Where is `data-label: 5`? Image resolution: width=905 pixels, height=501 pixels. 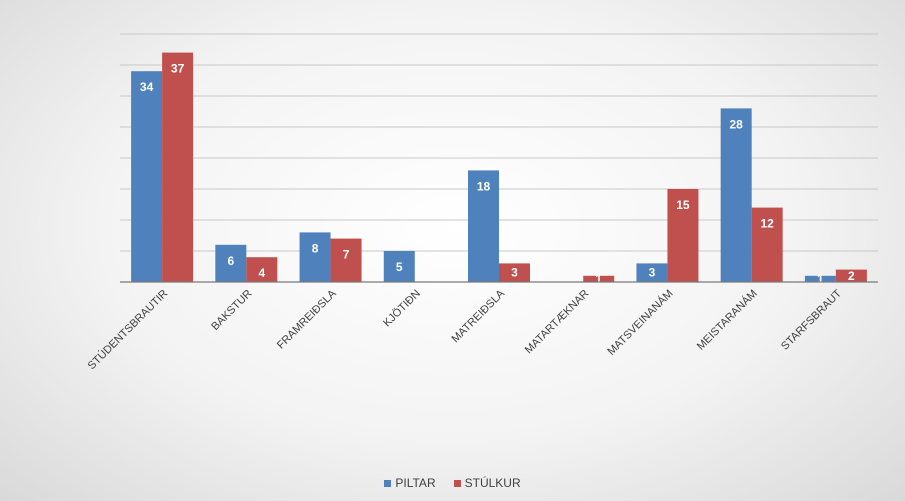
data-label: 5 is located at coordinates (399, 267).